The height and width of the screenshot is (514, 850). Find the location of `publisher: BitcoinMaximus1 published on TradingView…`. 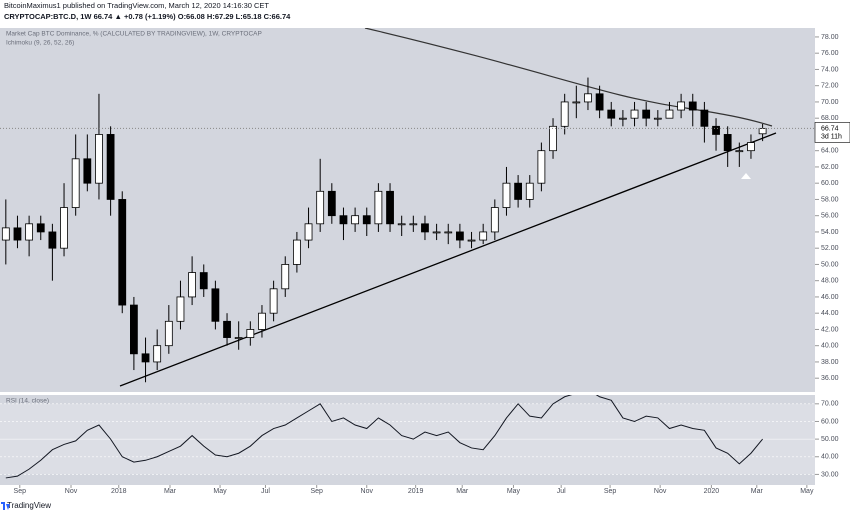

publisher: BitcoinMaximus1 published on TradingView… is located at coordinates (136, 5).